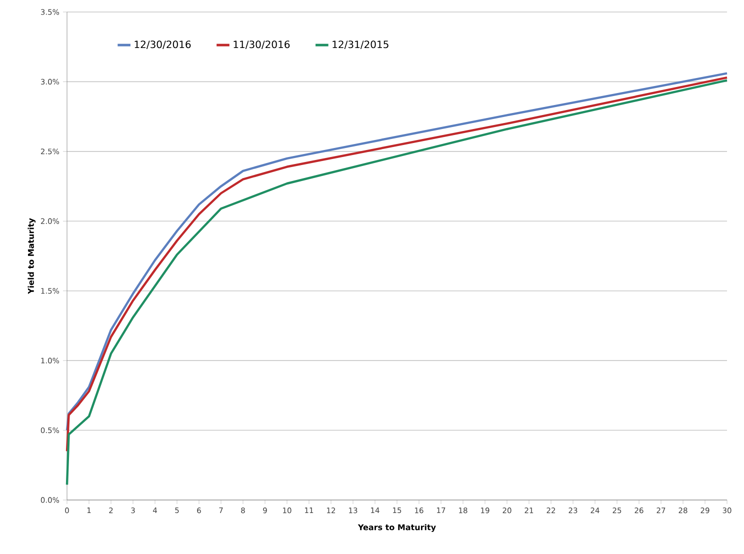 The width and height of the screenshot is (744, 554). I want to click on x-axis-title: Years to Maturity, so click(397, 528).